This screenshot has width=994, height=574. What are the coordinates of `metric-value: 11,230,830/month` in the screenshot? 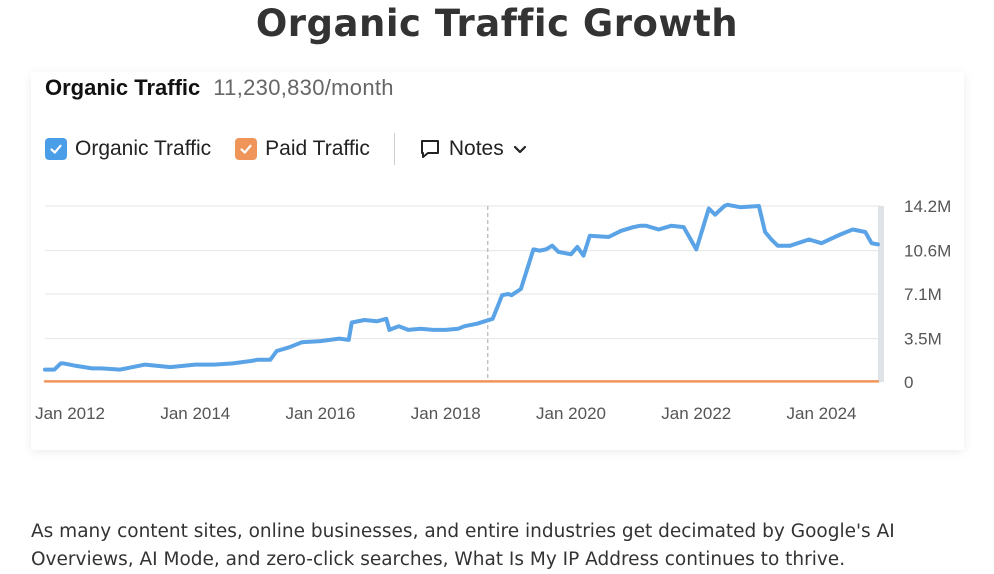 It's located at (303, 87).